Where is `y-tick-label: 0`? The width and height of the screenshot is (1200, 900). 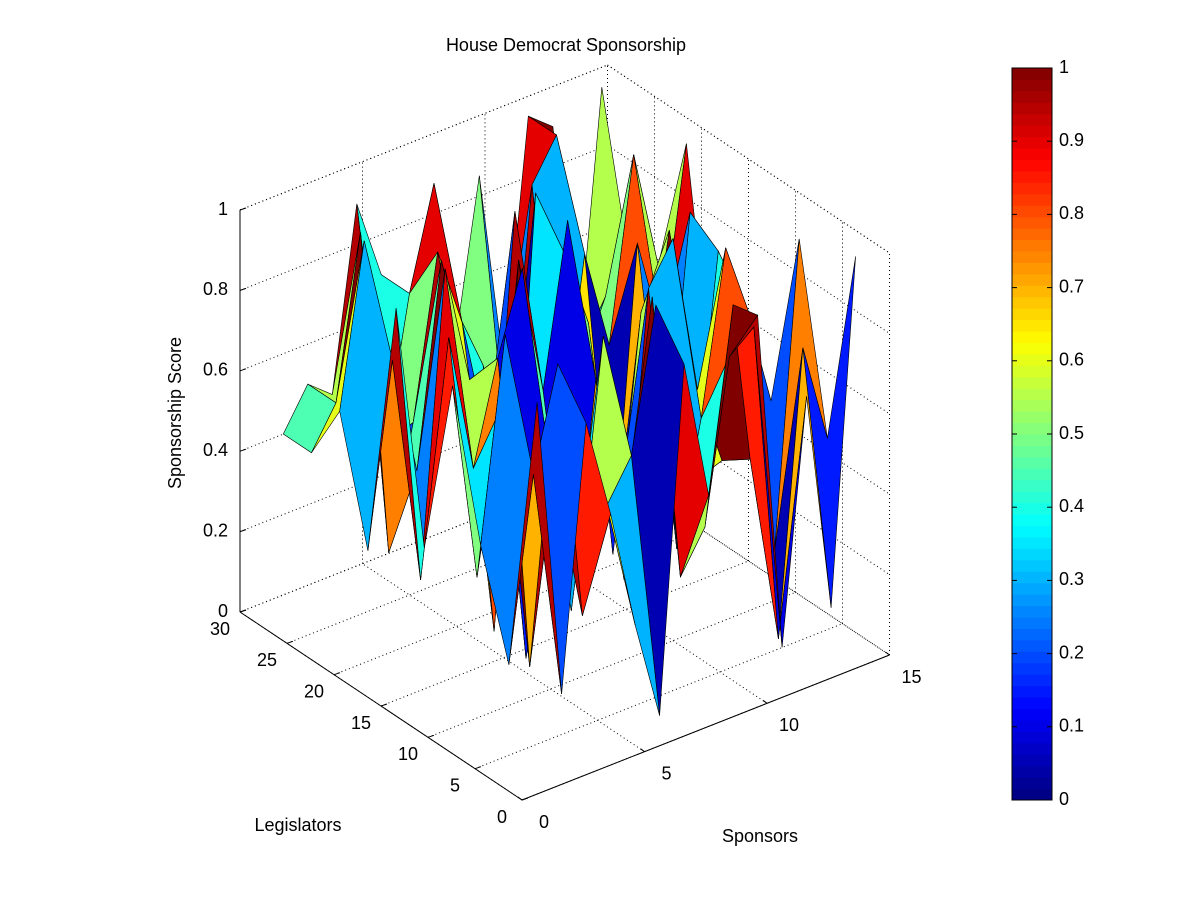
y-tick-label: 0 is located at coordinates (502, 817).